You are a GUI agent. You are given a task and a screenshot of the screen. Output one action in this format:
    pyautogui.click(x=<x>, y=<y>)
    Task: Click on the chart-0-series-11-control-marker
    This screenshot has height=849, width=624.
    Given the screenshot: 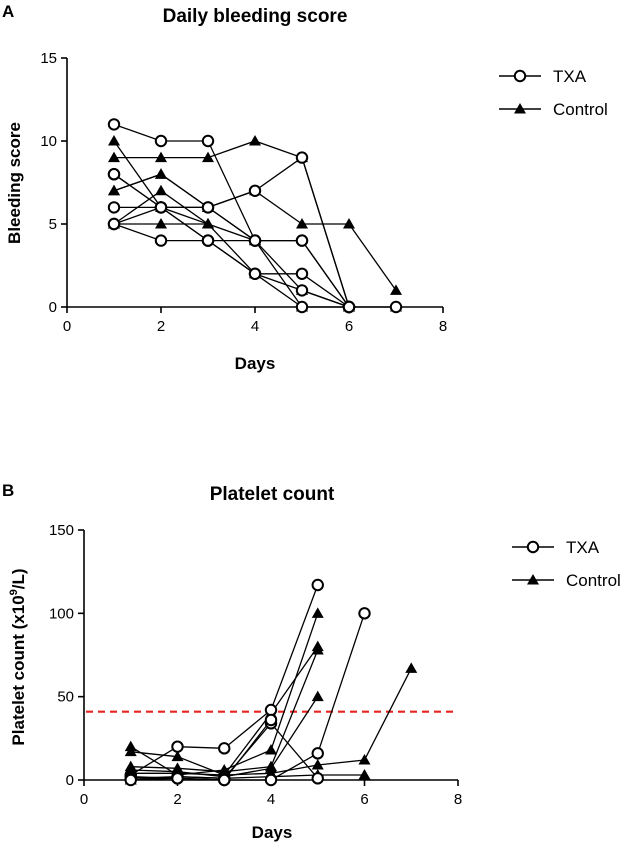 What is the action you would take?
    pyautogui.click(x=161, y=190)
    